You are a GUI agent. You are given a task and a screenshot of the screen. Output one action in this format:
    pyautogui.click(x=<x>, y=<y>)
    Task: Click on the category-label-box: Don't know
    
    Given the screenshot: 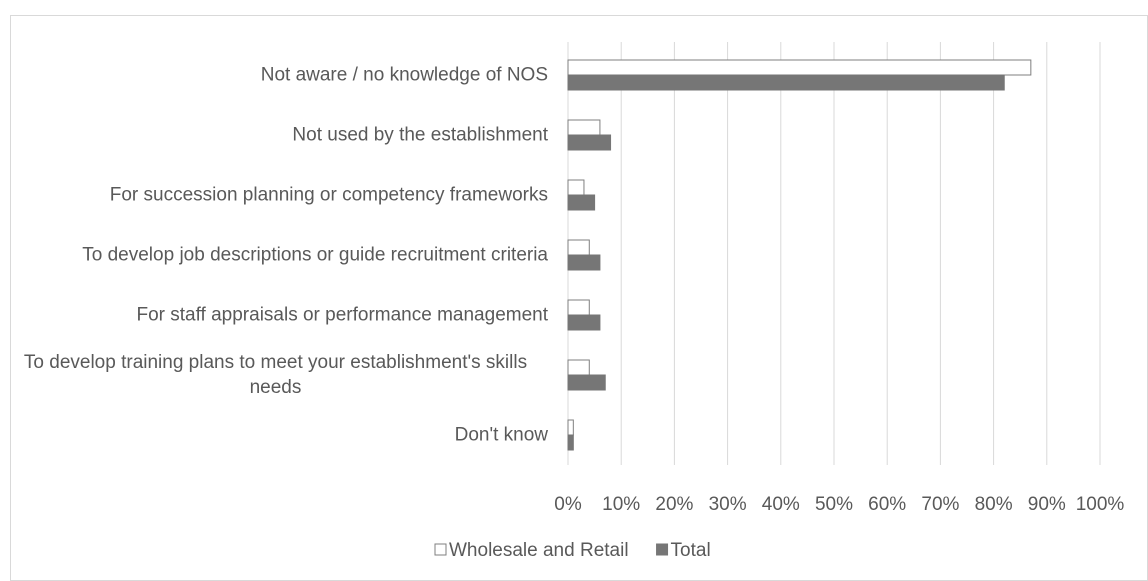 What is the action you would take?
    pyautogui.click(x=501, y=435)
    